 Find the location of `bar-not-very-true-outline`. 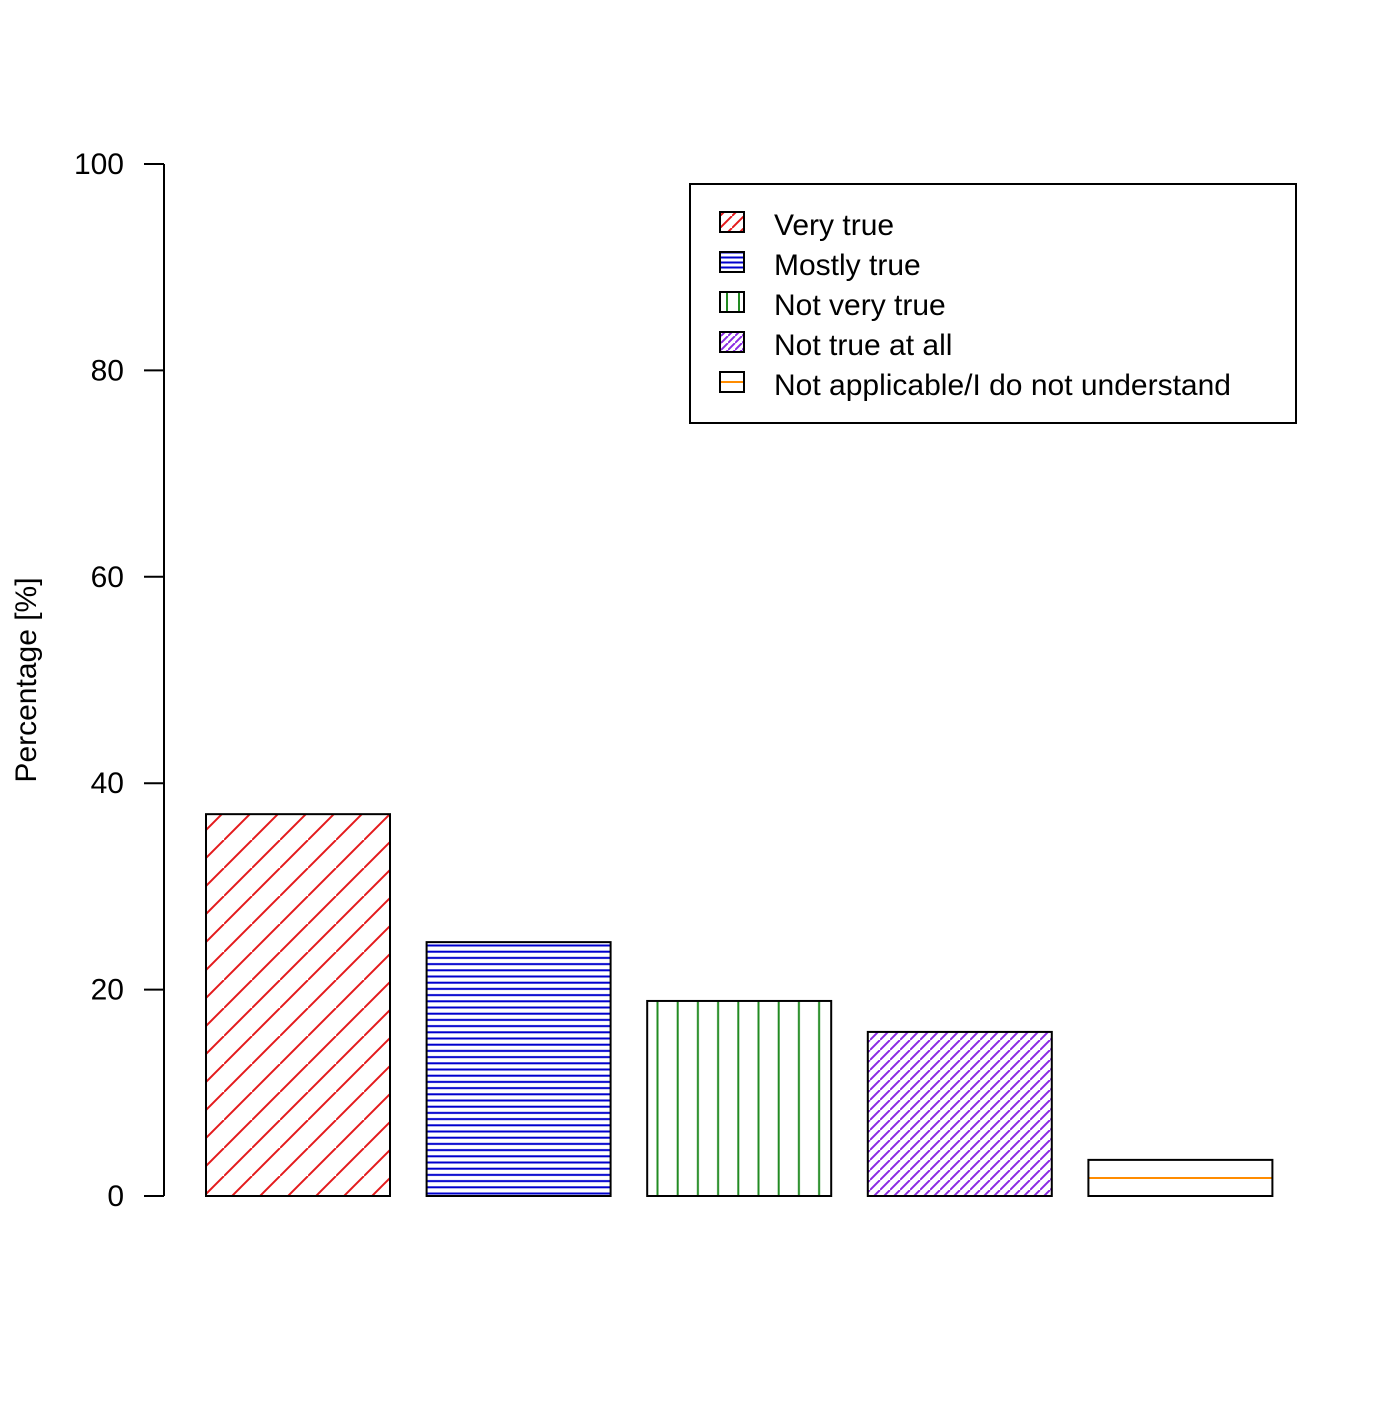

bar-not-very-true-outline is located at coordinates (739, 1098).